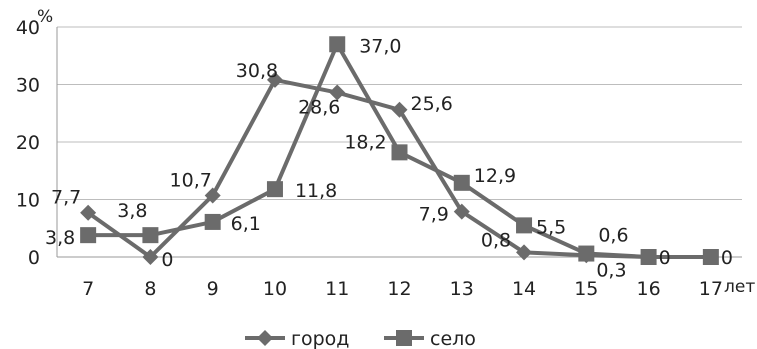  I want to click on x-tick-label: 9, so click(213, 289).